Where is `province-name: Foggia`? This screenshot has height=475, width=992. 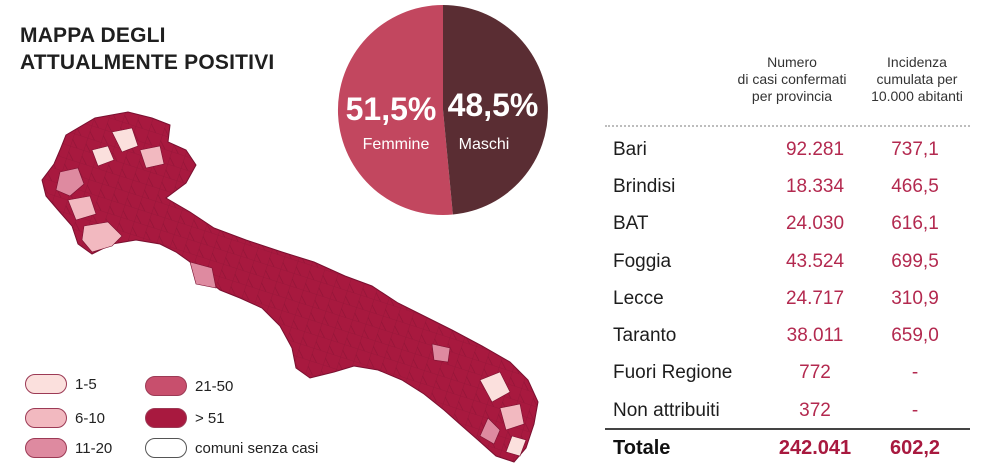 province-name: Foggia is located at coordinates (642, 261).